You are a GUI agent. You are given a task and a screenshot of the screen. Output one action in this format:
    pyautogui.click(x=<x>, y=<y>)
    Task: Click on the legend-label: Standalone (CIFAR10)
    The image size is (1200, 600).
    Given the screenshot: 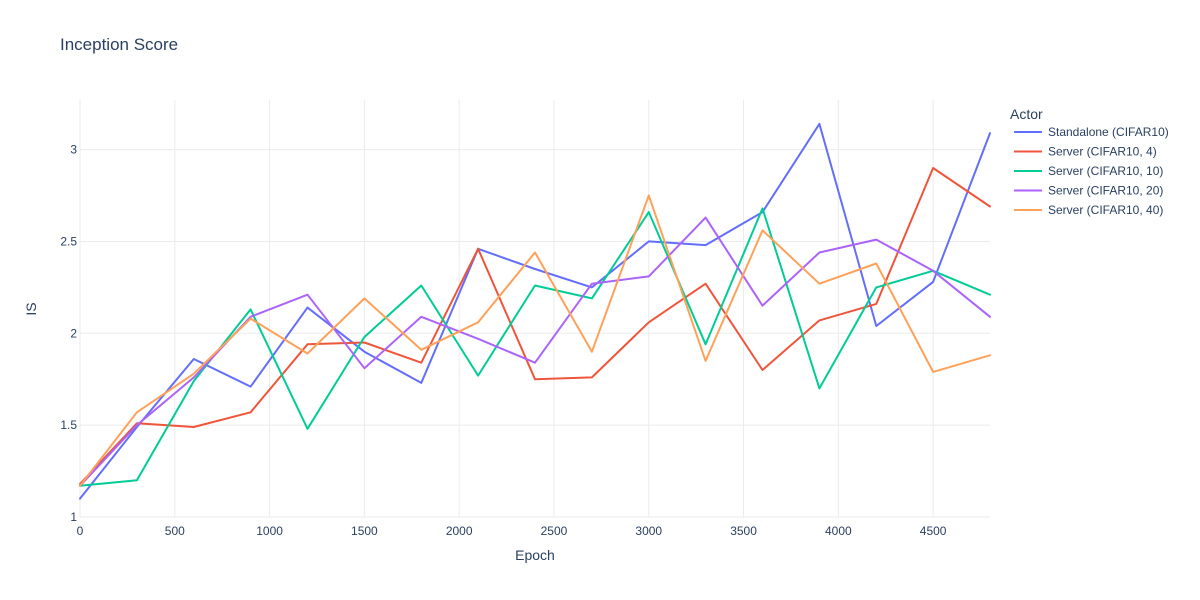 What is the action you would take?
    pyautogui.click(x=1108, y=132)
    